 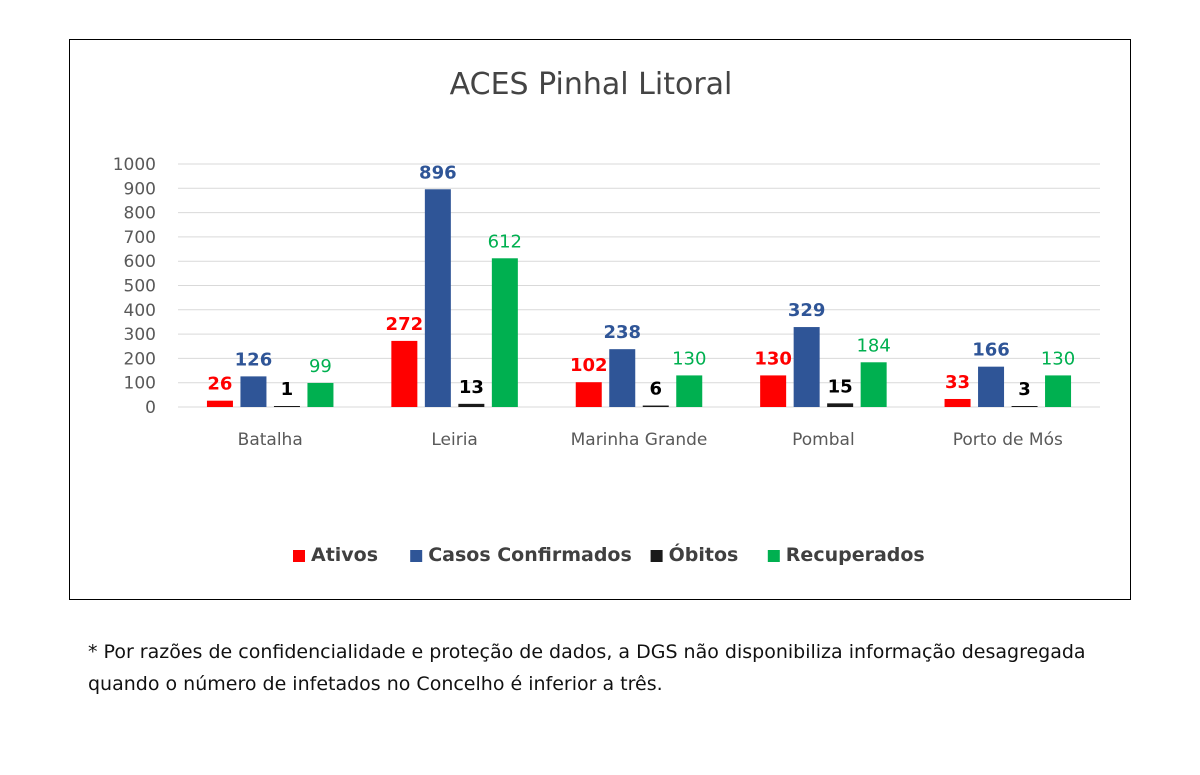 I want to click on data-label: 272, so click(x=405, y=324).